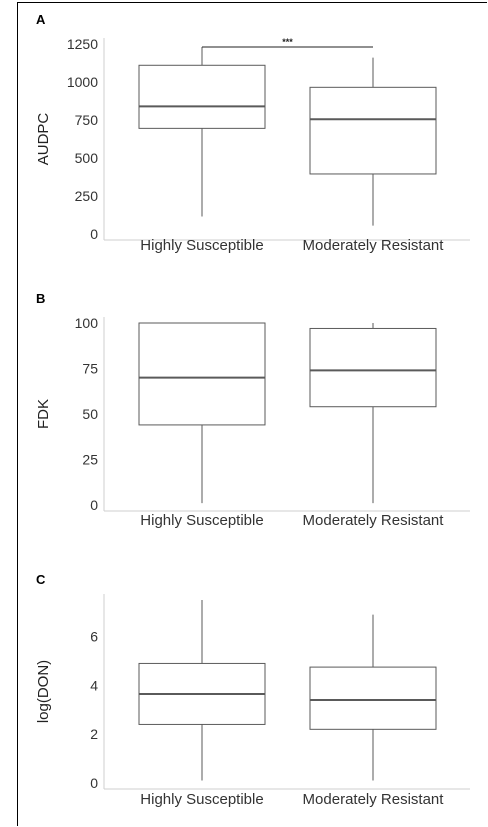 This screenshot has height=827, width=488. Describe the element at coordinates (94, 685) in the screenshot. I see `y-tick-label: 4` at that location.